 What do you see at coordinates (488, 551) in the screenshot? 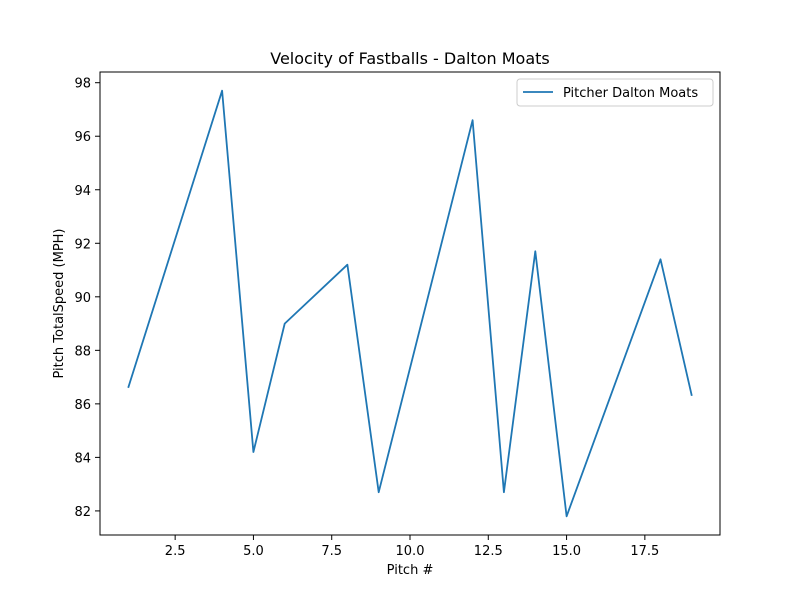
I see `x-tick-label: 12.5` at bounding box center [488, 551].